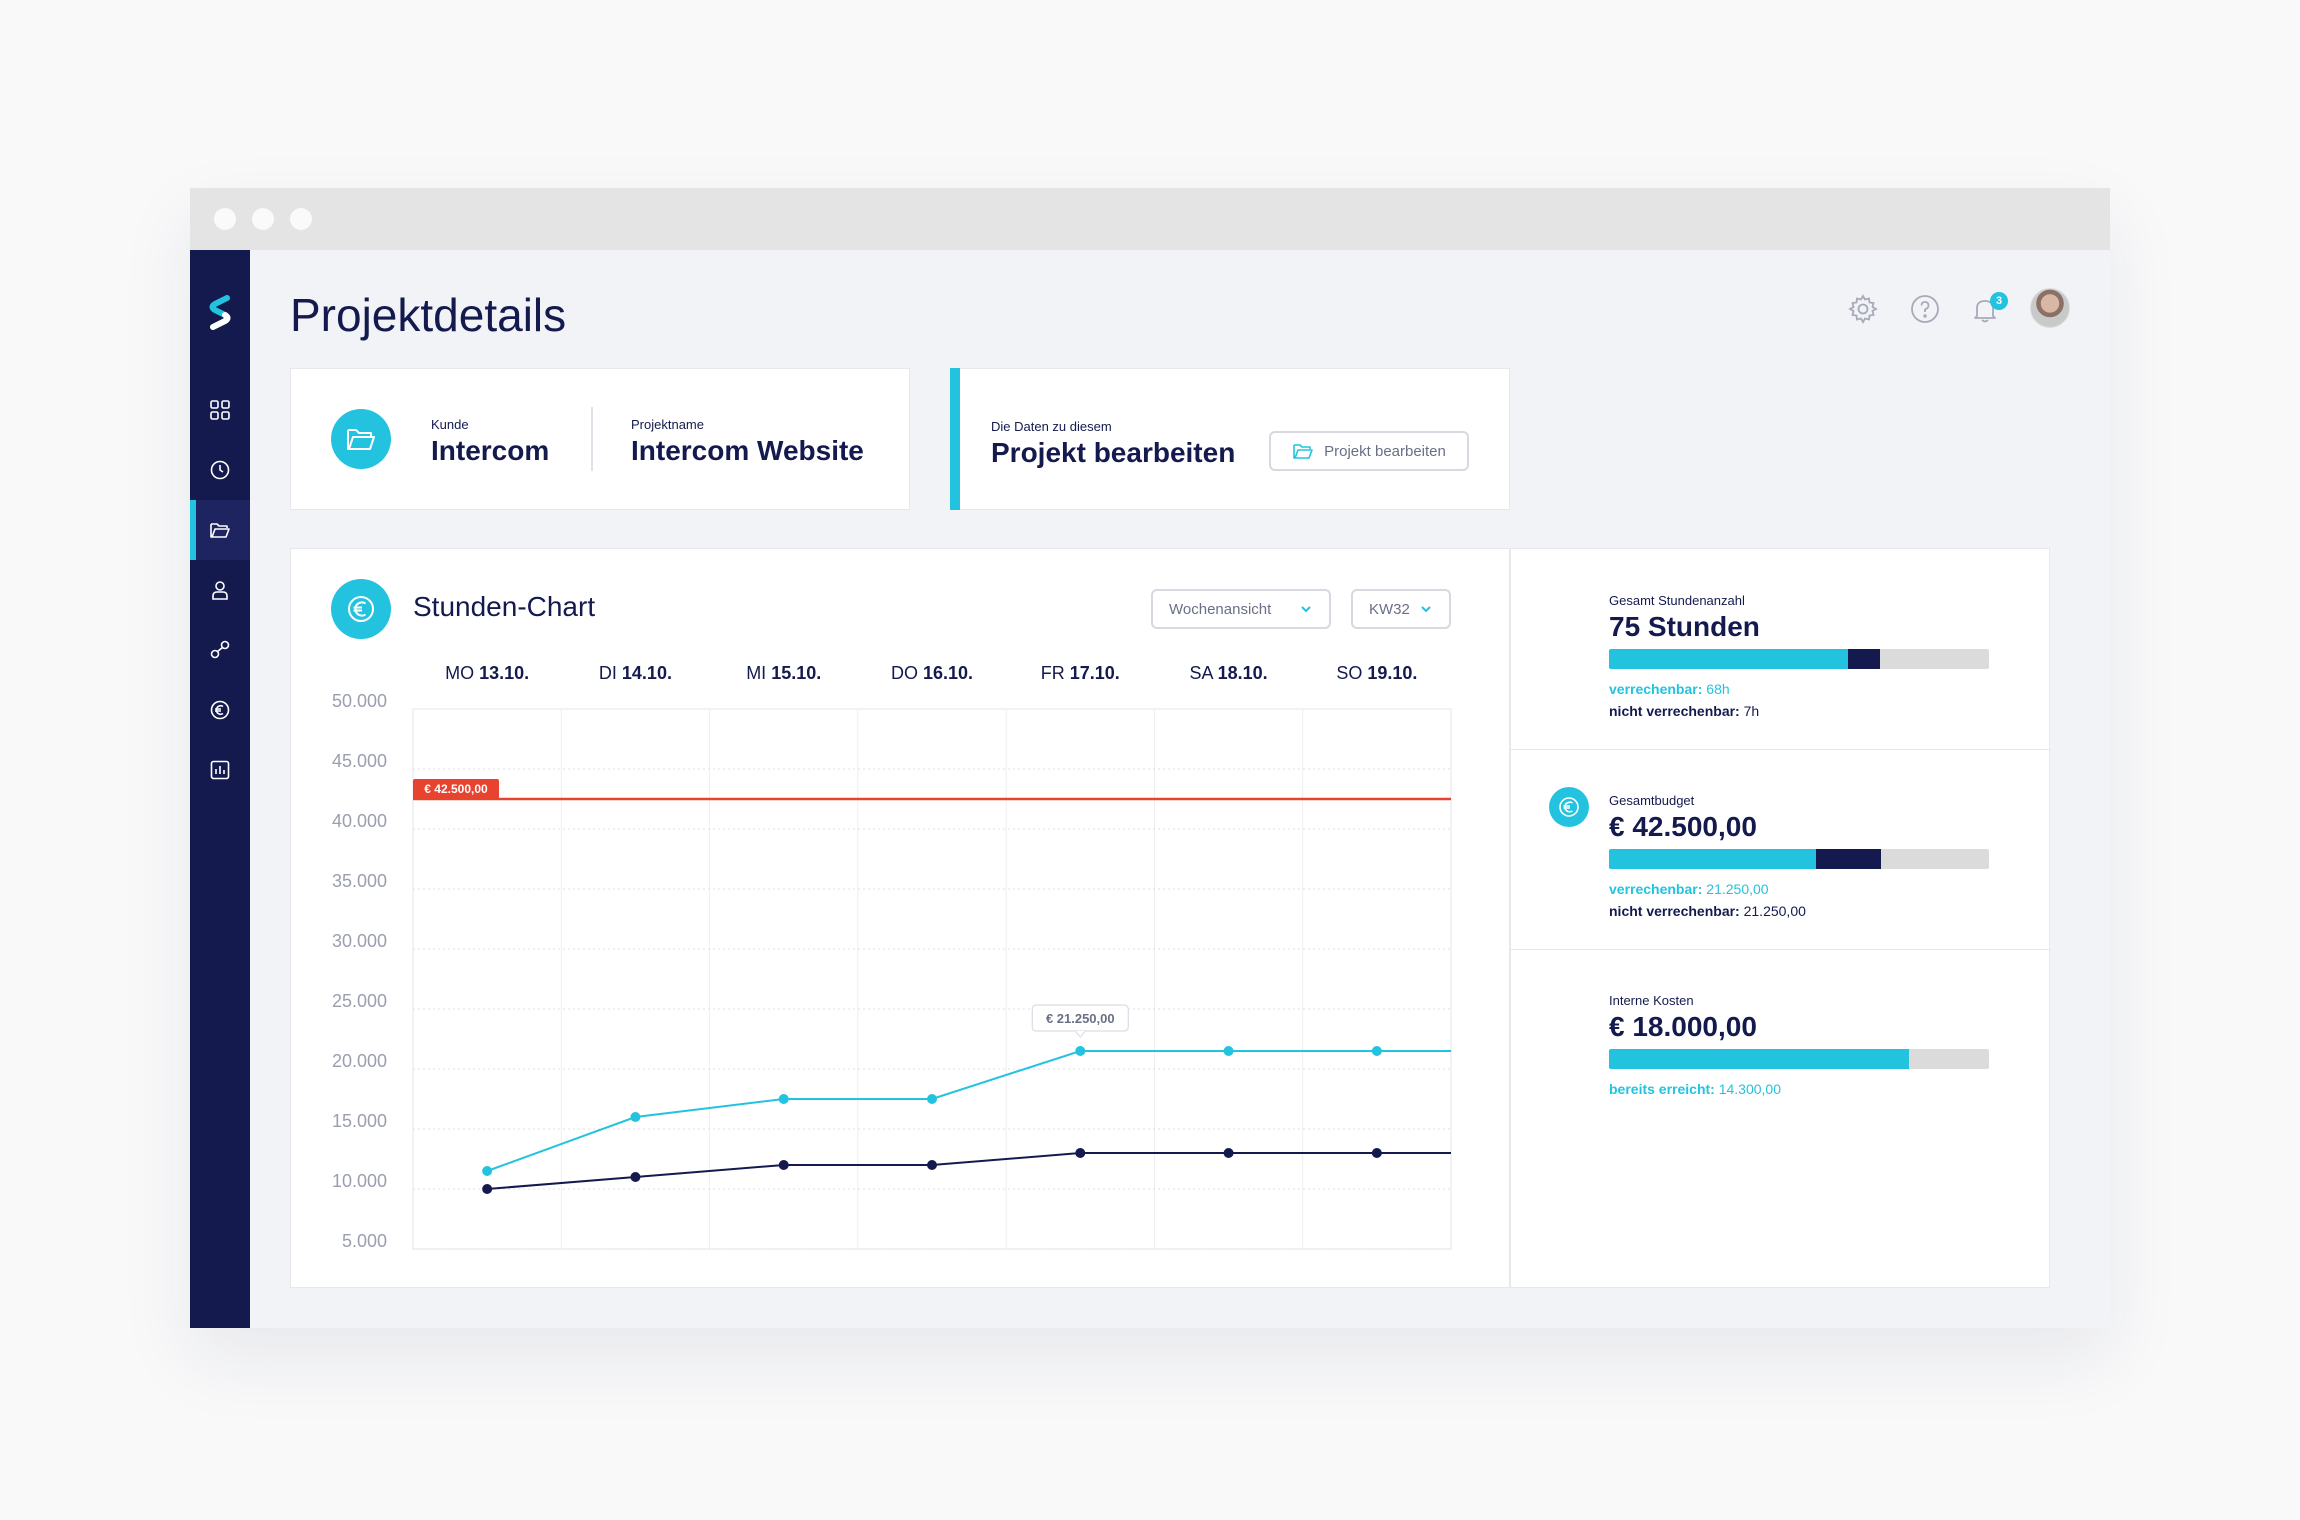 Image resolution: width=2300 pixels, height=1520 pixels. I want to click on budget-nonbillable-fill, so click(1848, 859).